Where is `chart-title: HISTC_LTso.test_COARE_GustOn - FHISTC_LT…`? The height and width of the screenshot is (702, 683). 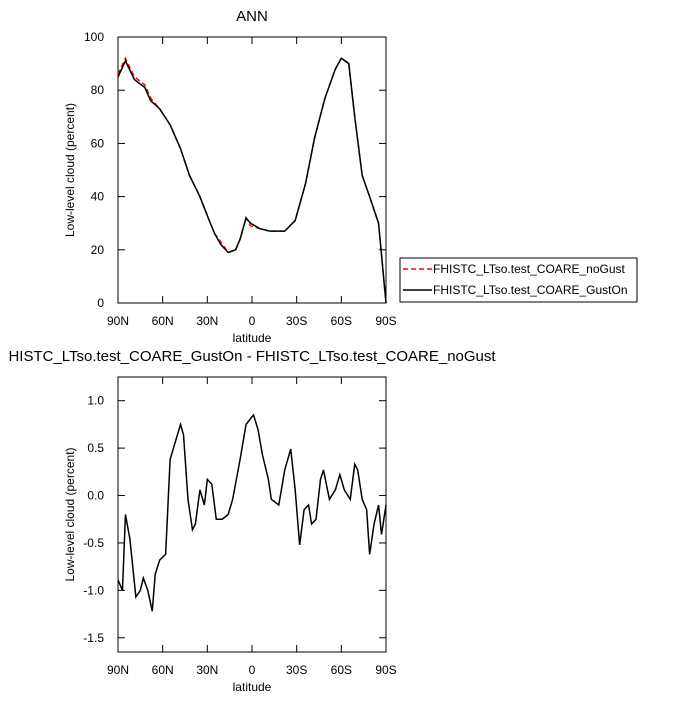
chart-title: HISTC_LTso.test_COARE_GustOn - FHISTC_LT… is located at coordinates (252, 356).